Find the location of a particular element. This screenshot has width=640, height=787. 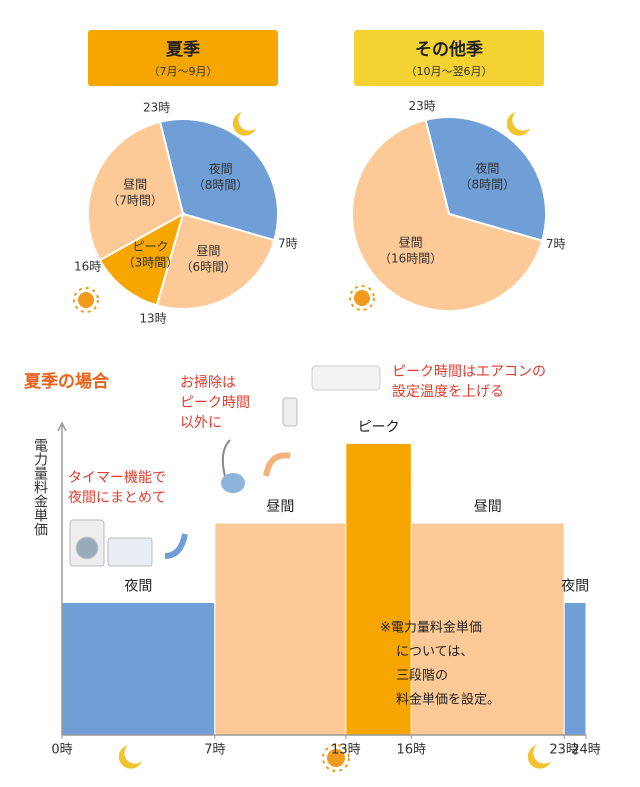

annotation: タイマー機能で is located at coordinates (117, 478).